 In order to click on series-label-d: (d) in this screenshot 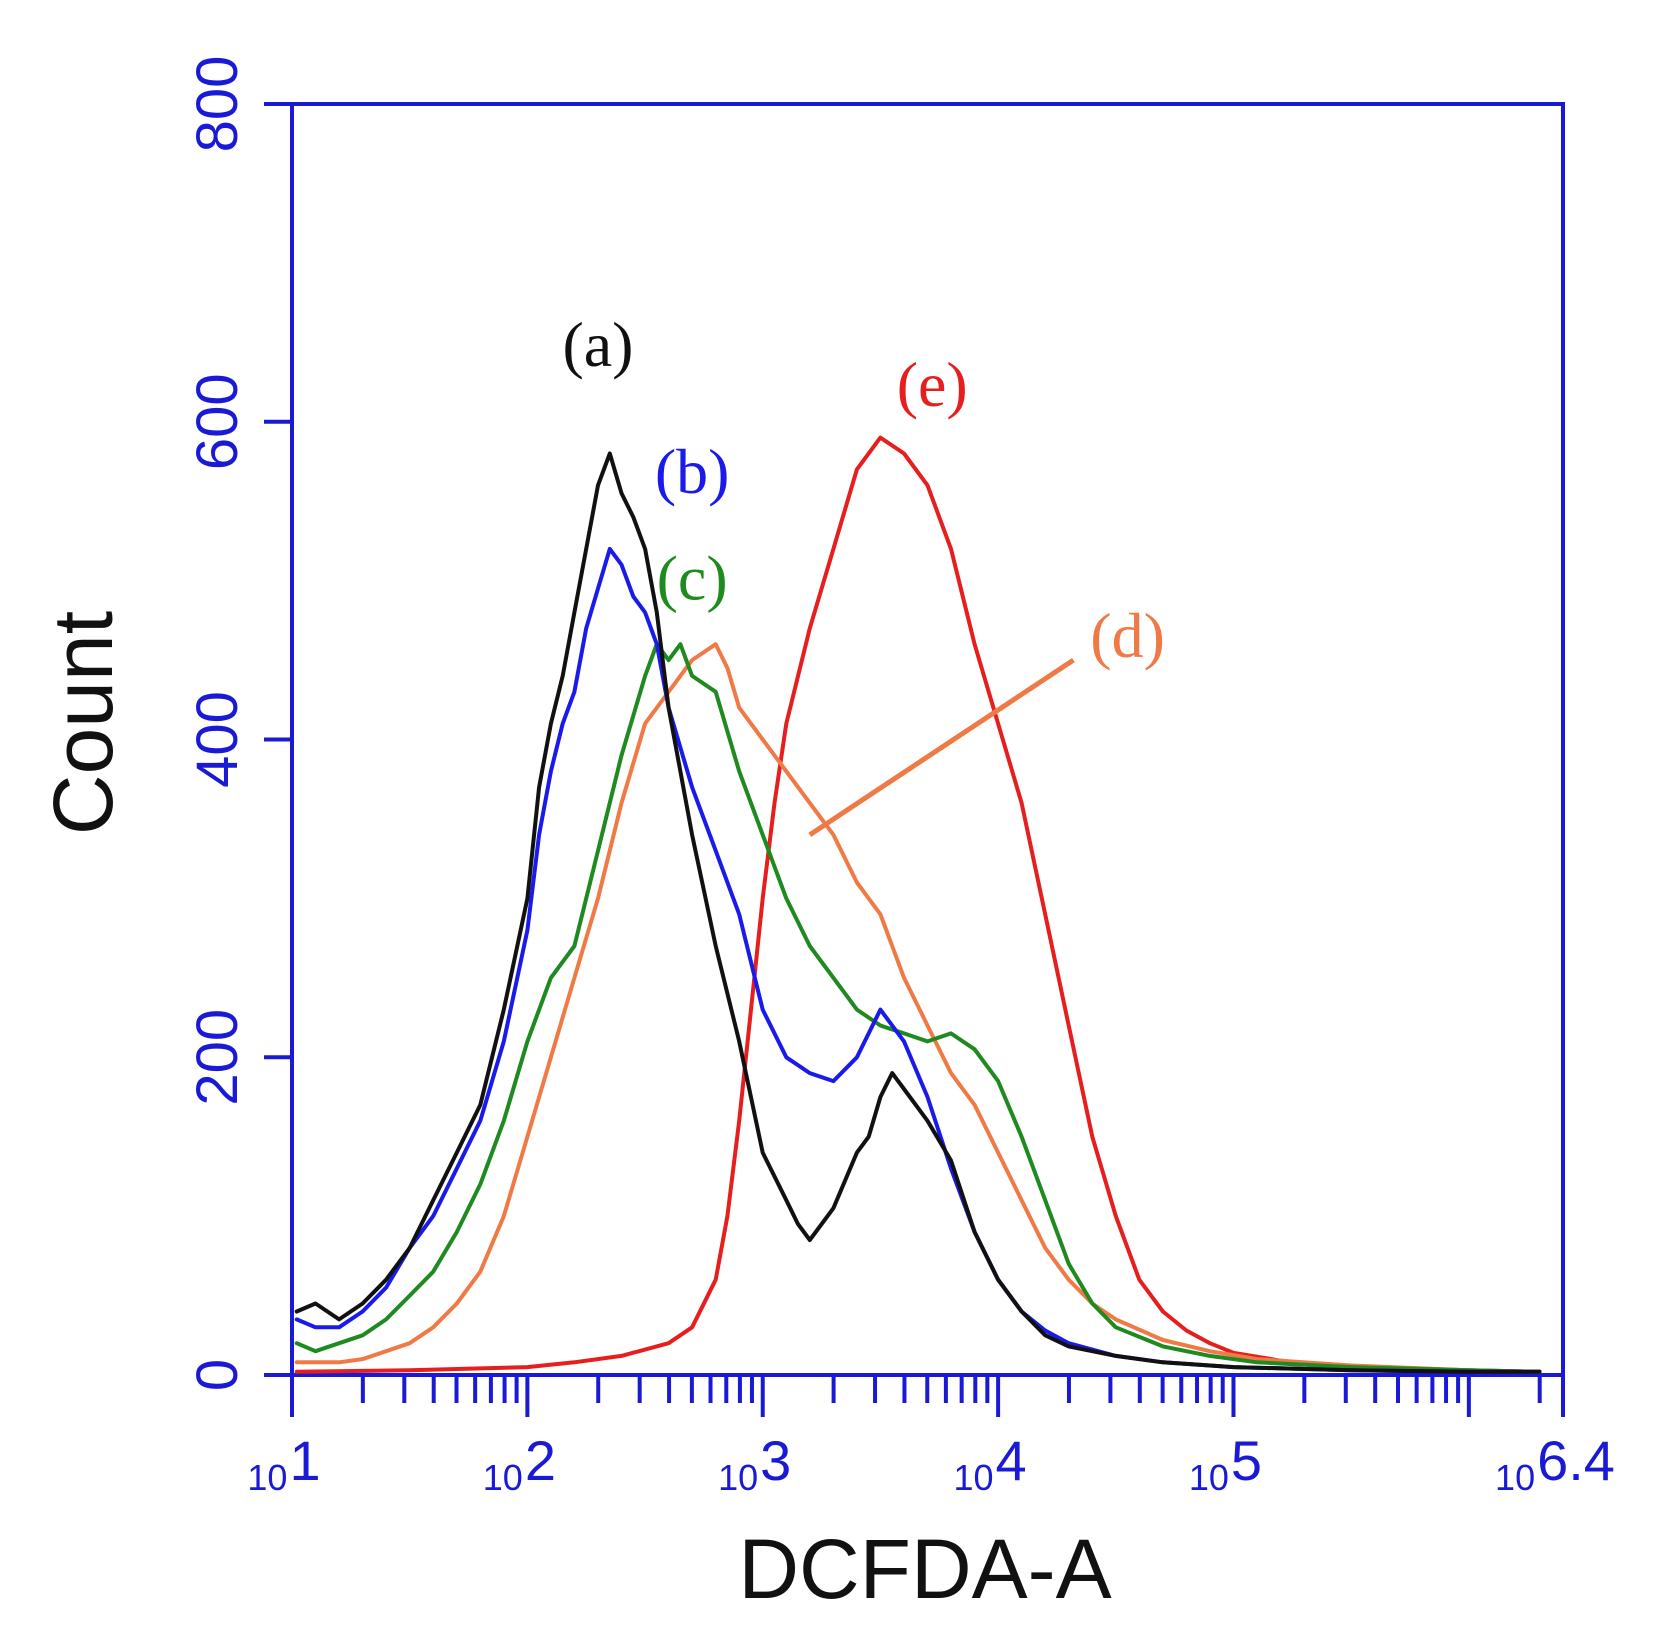, I will do `click(1127, 635)`.